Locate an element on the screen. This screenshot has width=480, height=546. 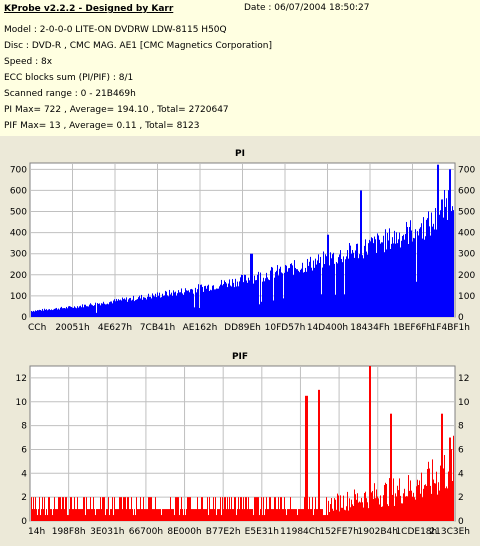
x-tick-label: 18434Fh is located at coordinates (370, 328).